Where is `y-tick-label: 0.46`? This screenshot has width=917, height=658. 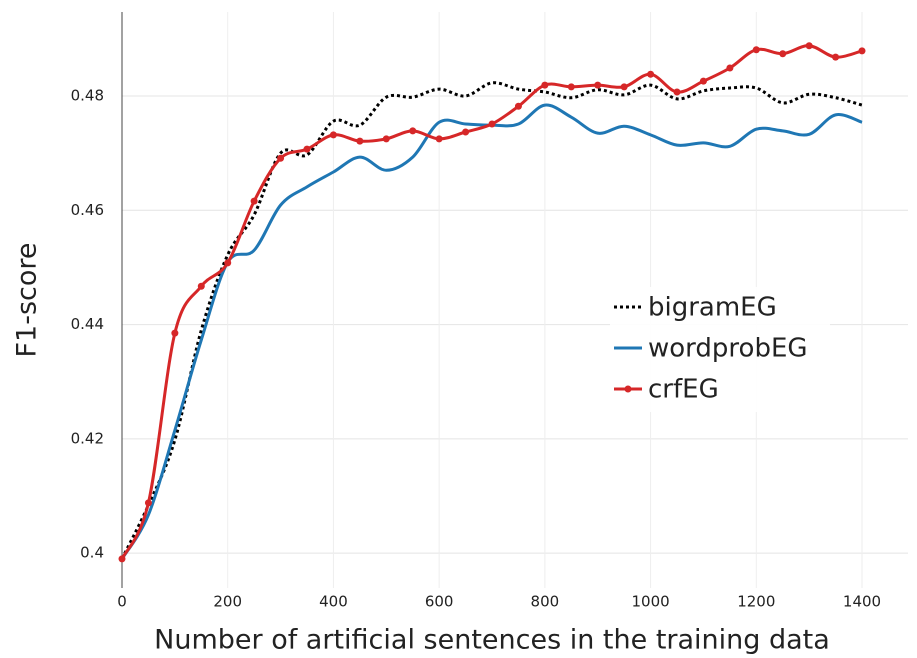 y-tick-label: 0.46 is located at coordinates (87, 210).